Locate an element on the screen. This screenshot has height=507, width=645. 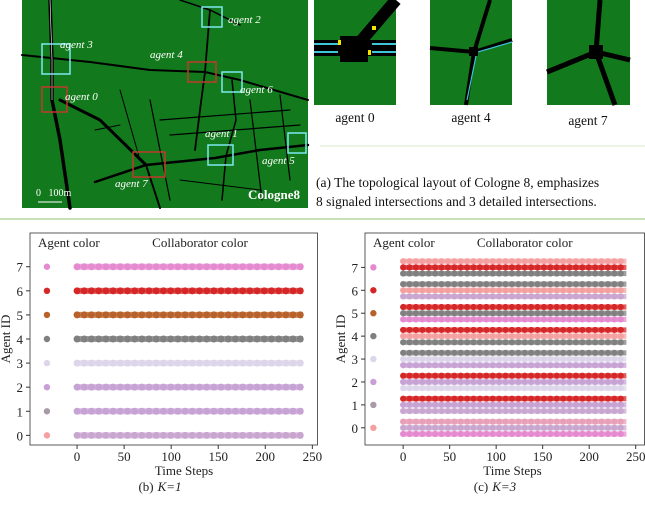
map-name: Cologne8 is located at coordinates (274, 194).